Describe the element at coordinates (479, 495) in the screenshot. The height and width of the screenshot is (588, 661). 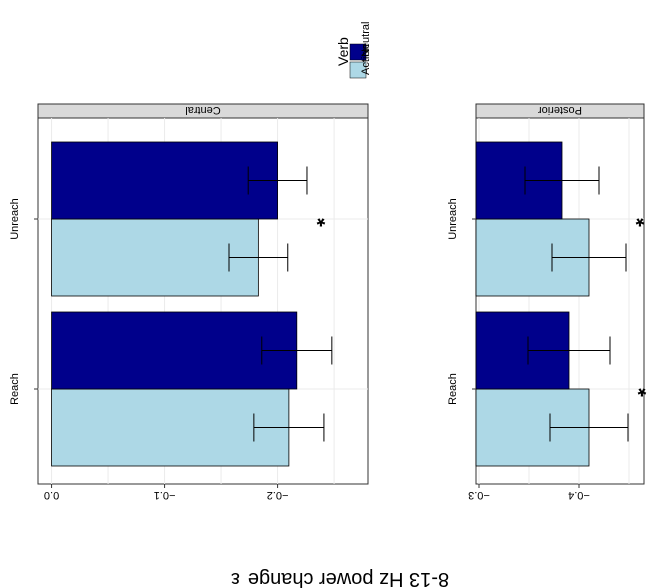
I see `value-tick-label: −0.3` at that location.